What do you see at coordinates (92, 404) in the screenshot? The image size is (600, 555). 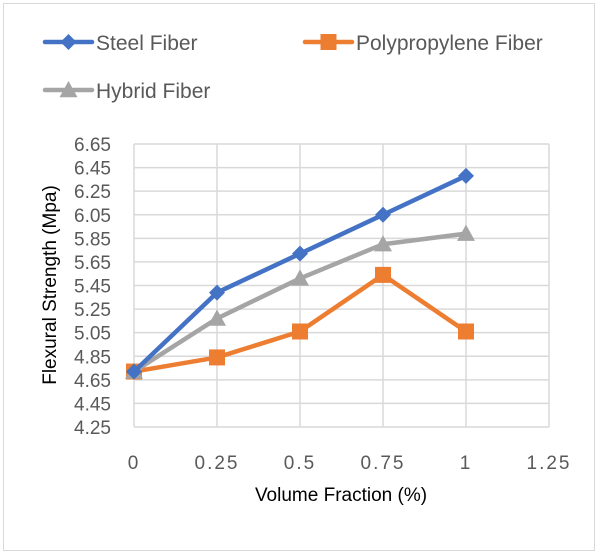 I see `y-tick-label: 4.45` at bounding box center [92, 404].